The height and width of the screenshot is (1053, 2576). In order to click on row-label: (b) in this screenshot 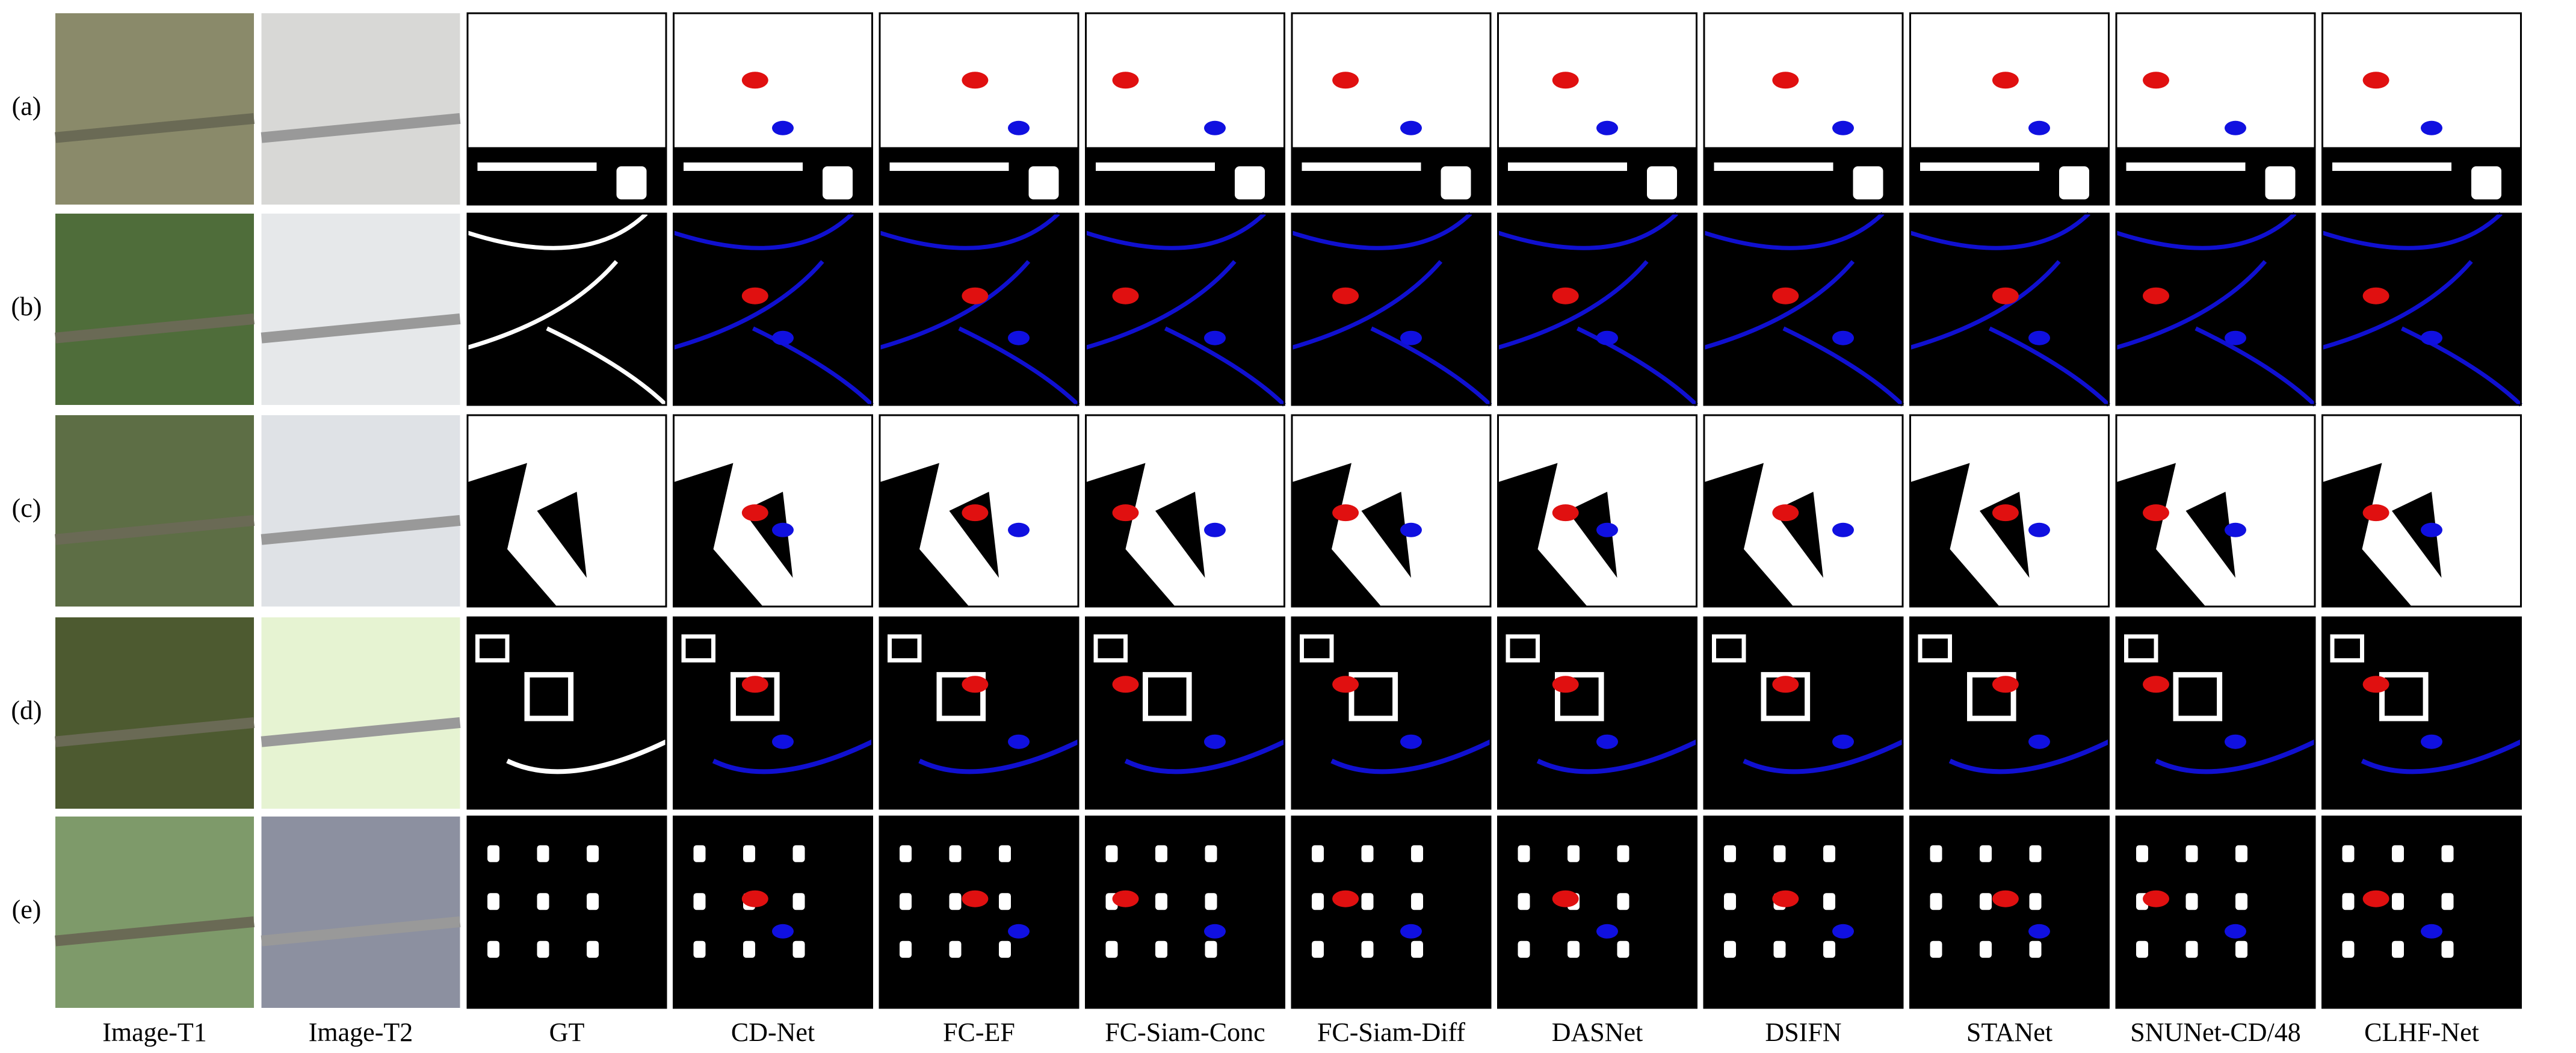, I will do `click(26, 306)`.